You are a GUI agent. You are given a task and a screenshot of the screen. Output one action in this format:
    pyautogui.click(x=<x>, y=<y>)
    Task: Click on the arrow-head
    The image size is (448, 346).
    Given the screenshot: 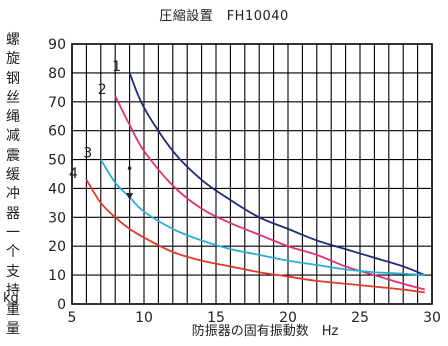 What is the action you would take?
    pyautogui.click(x=130, y=196)
    